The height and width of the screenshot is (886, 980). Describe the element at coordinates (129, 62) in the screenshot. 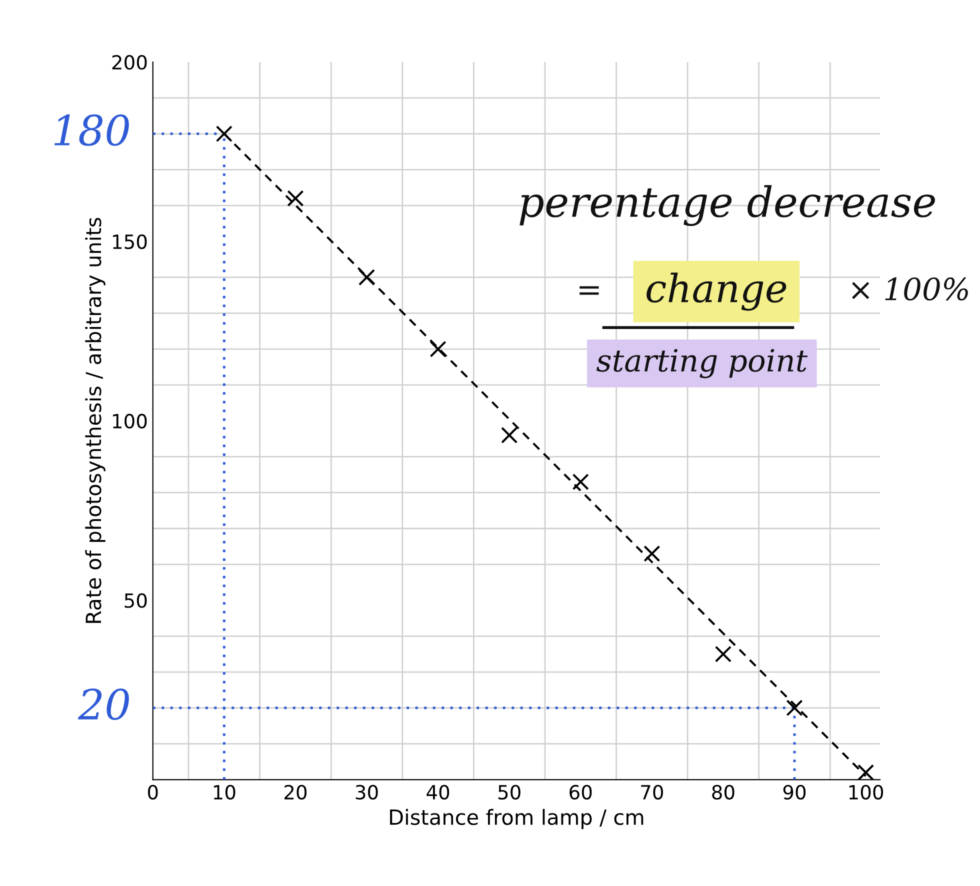

I see `y-tick-label: 200` at that location.